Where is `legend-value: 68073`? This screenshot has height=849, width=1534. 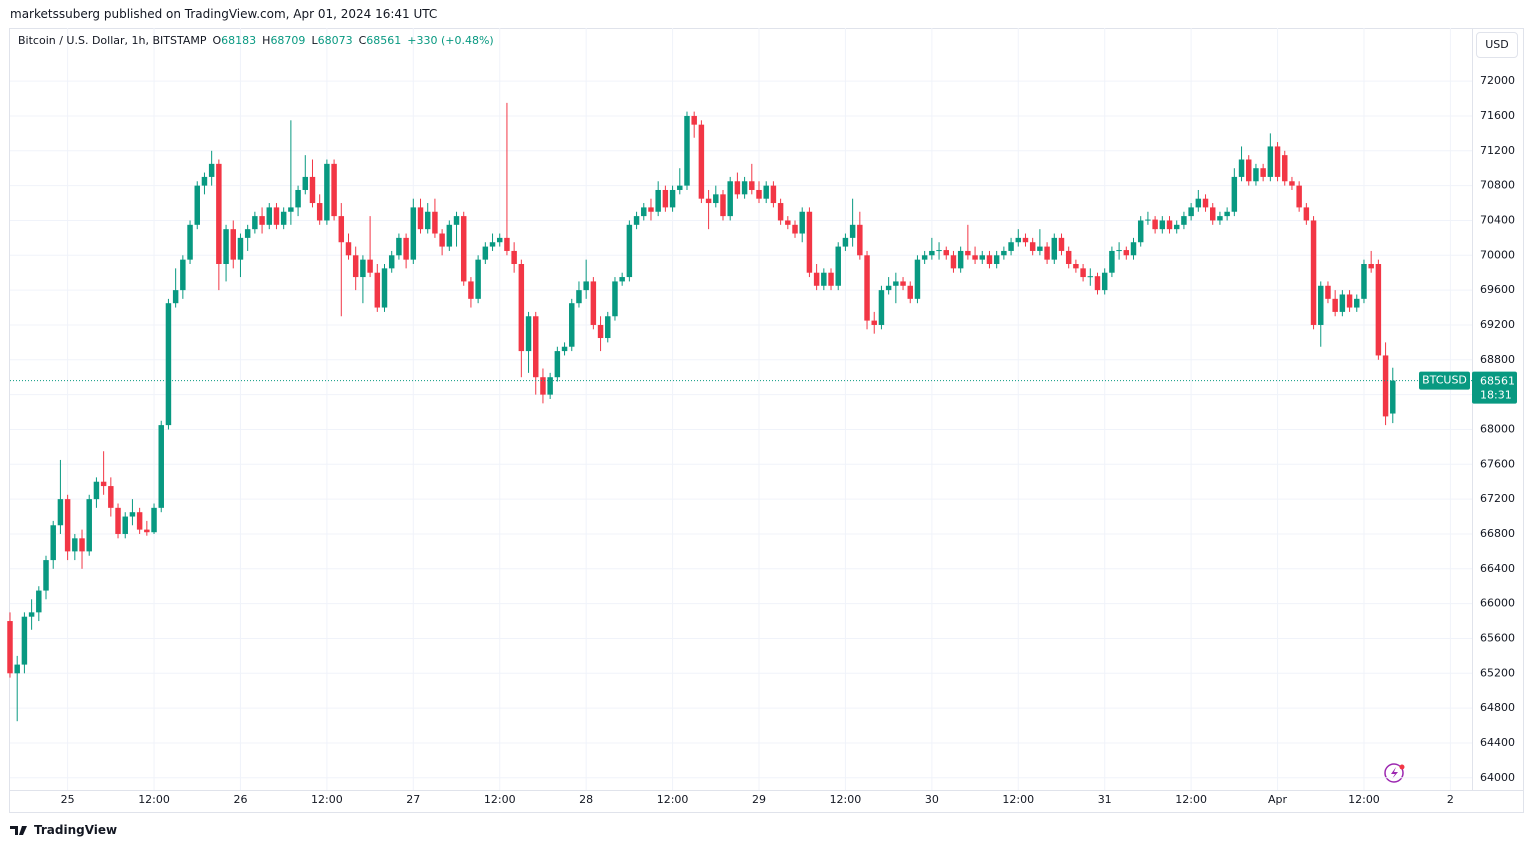 legend-value: 68073 is located at coordinates (335, 40).